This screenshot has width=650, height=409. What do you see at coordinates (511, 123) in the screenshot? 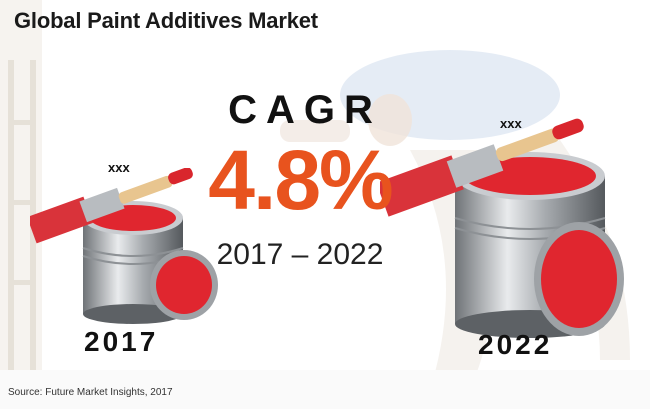
I see `data-label-2022: xxx` at bounding box center [511, 123].